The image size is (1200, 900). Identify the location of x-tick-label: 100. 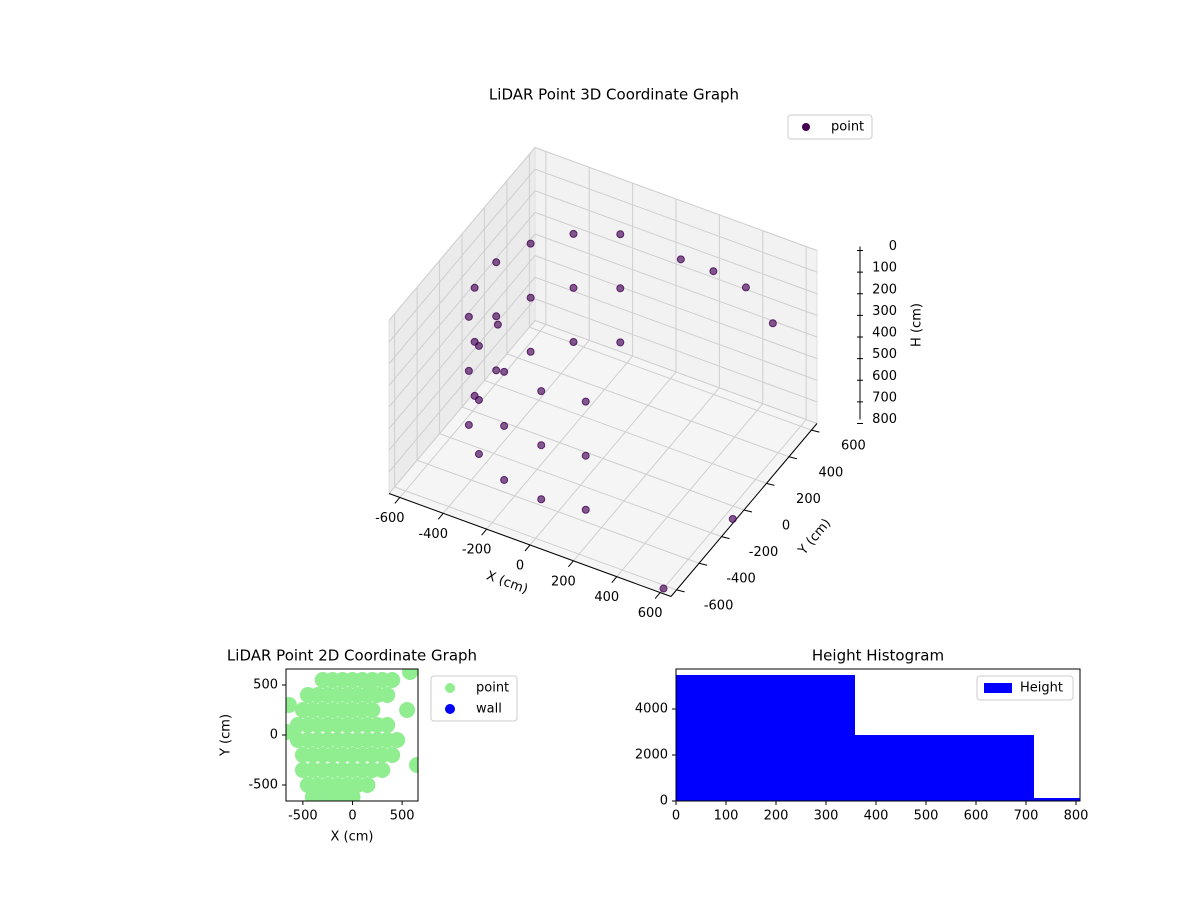
(726, 816).